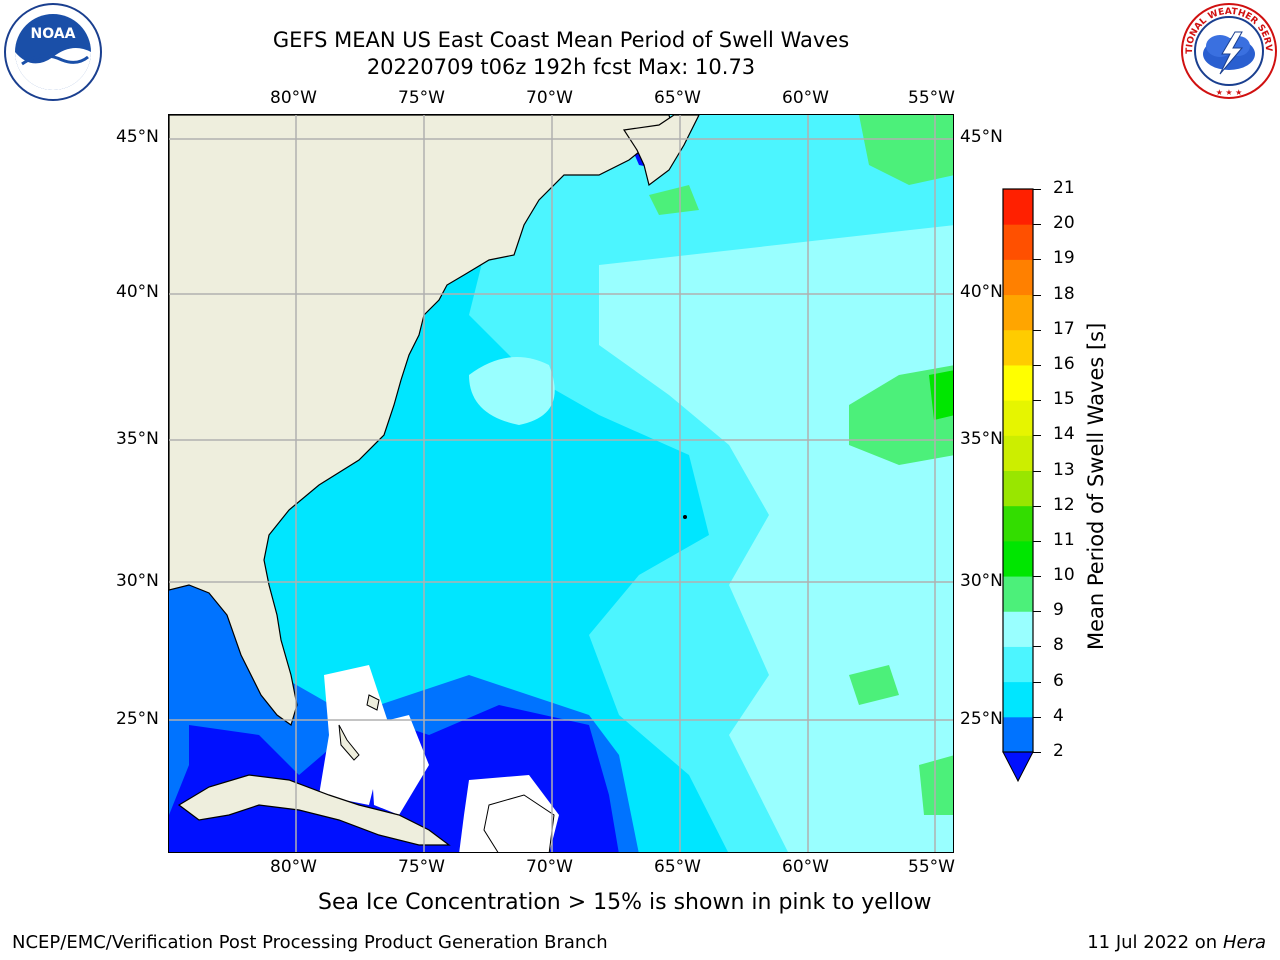 The height and width of the screenshot is (960, 1280). I want to click on colorbar-tick-label: 11, so click(1064, 539).